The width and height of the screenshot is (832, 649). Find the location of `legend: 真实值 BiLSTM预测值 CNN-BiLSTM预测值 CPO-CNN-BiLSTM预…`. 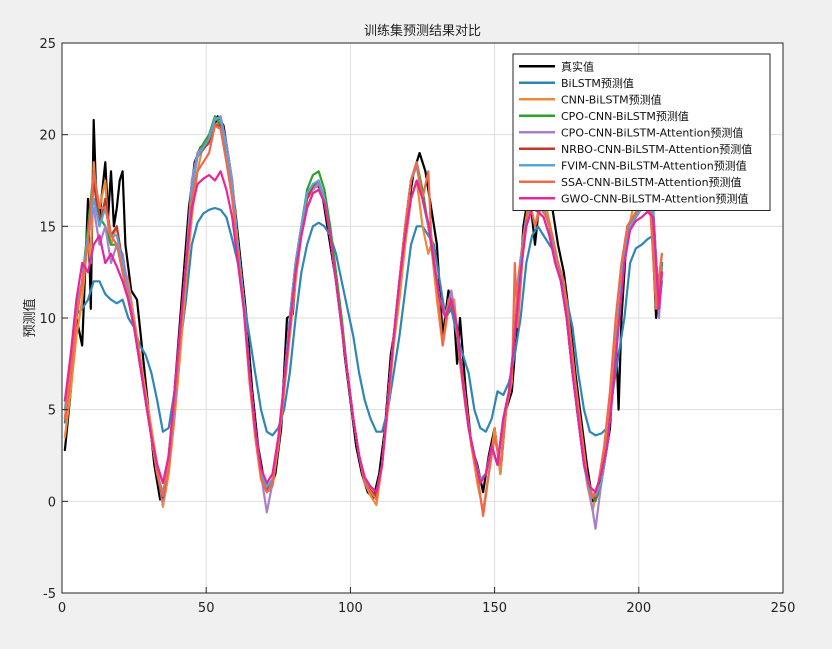

legend: 真实值 BiLSTM预测值 CNN-BiLSTM预测值 CPO-CNN-BiLSTM预… is located at coordinates (641, 132).